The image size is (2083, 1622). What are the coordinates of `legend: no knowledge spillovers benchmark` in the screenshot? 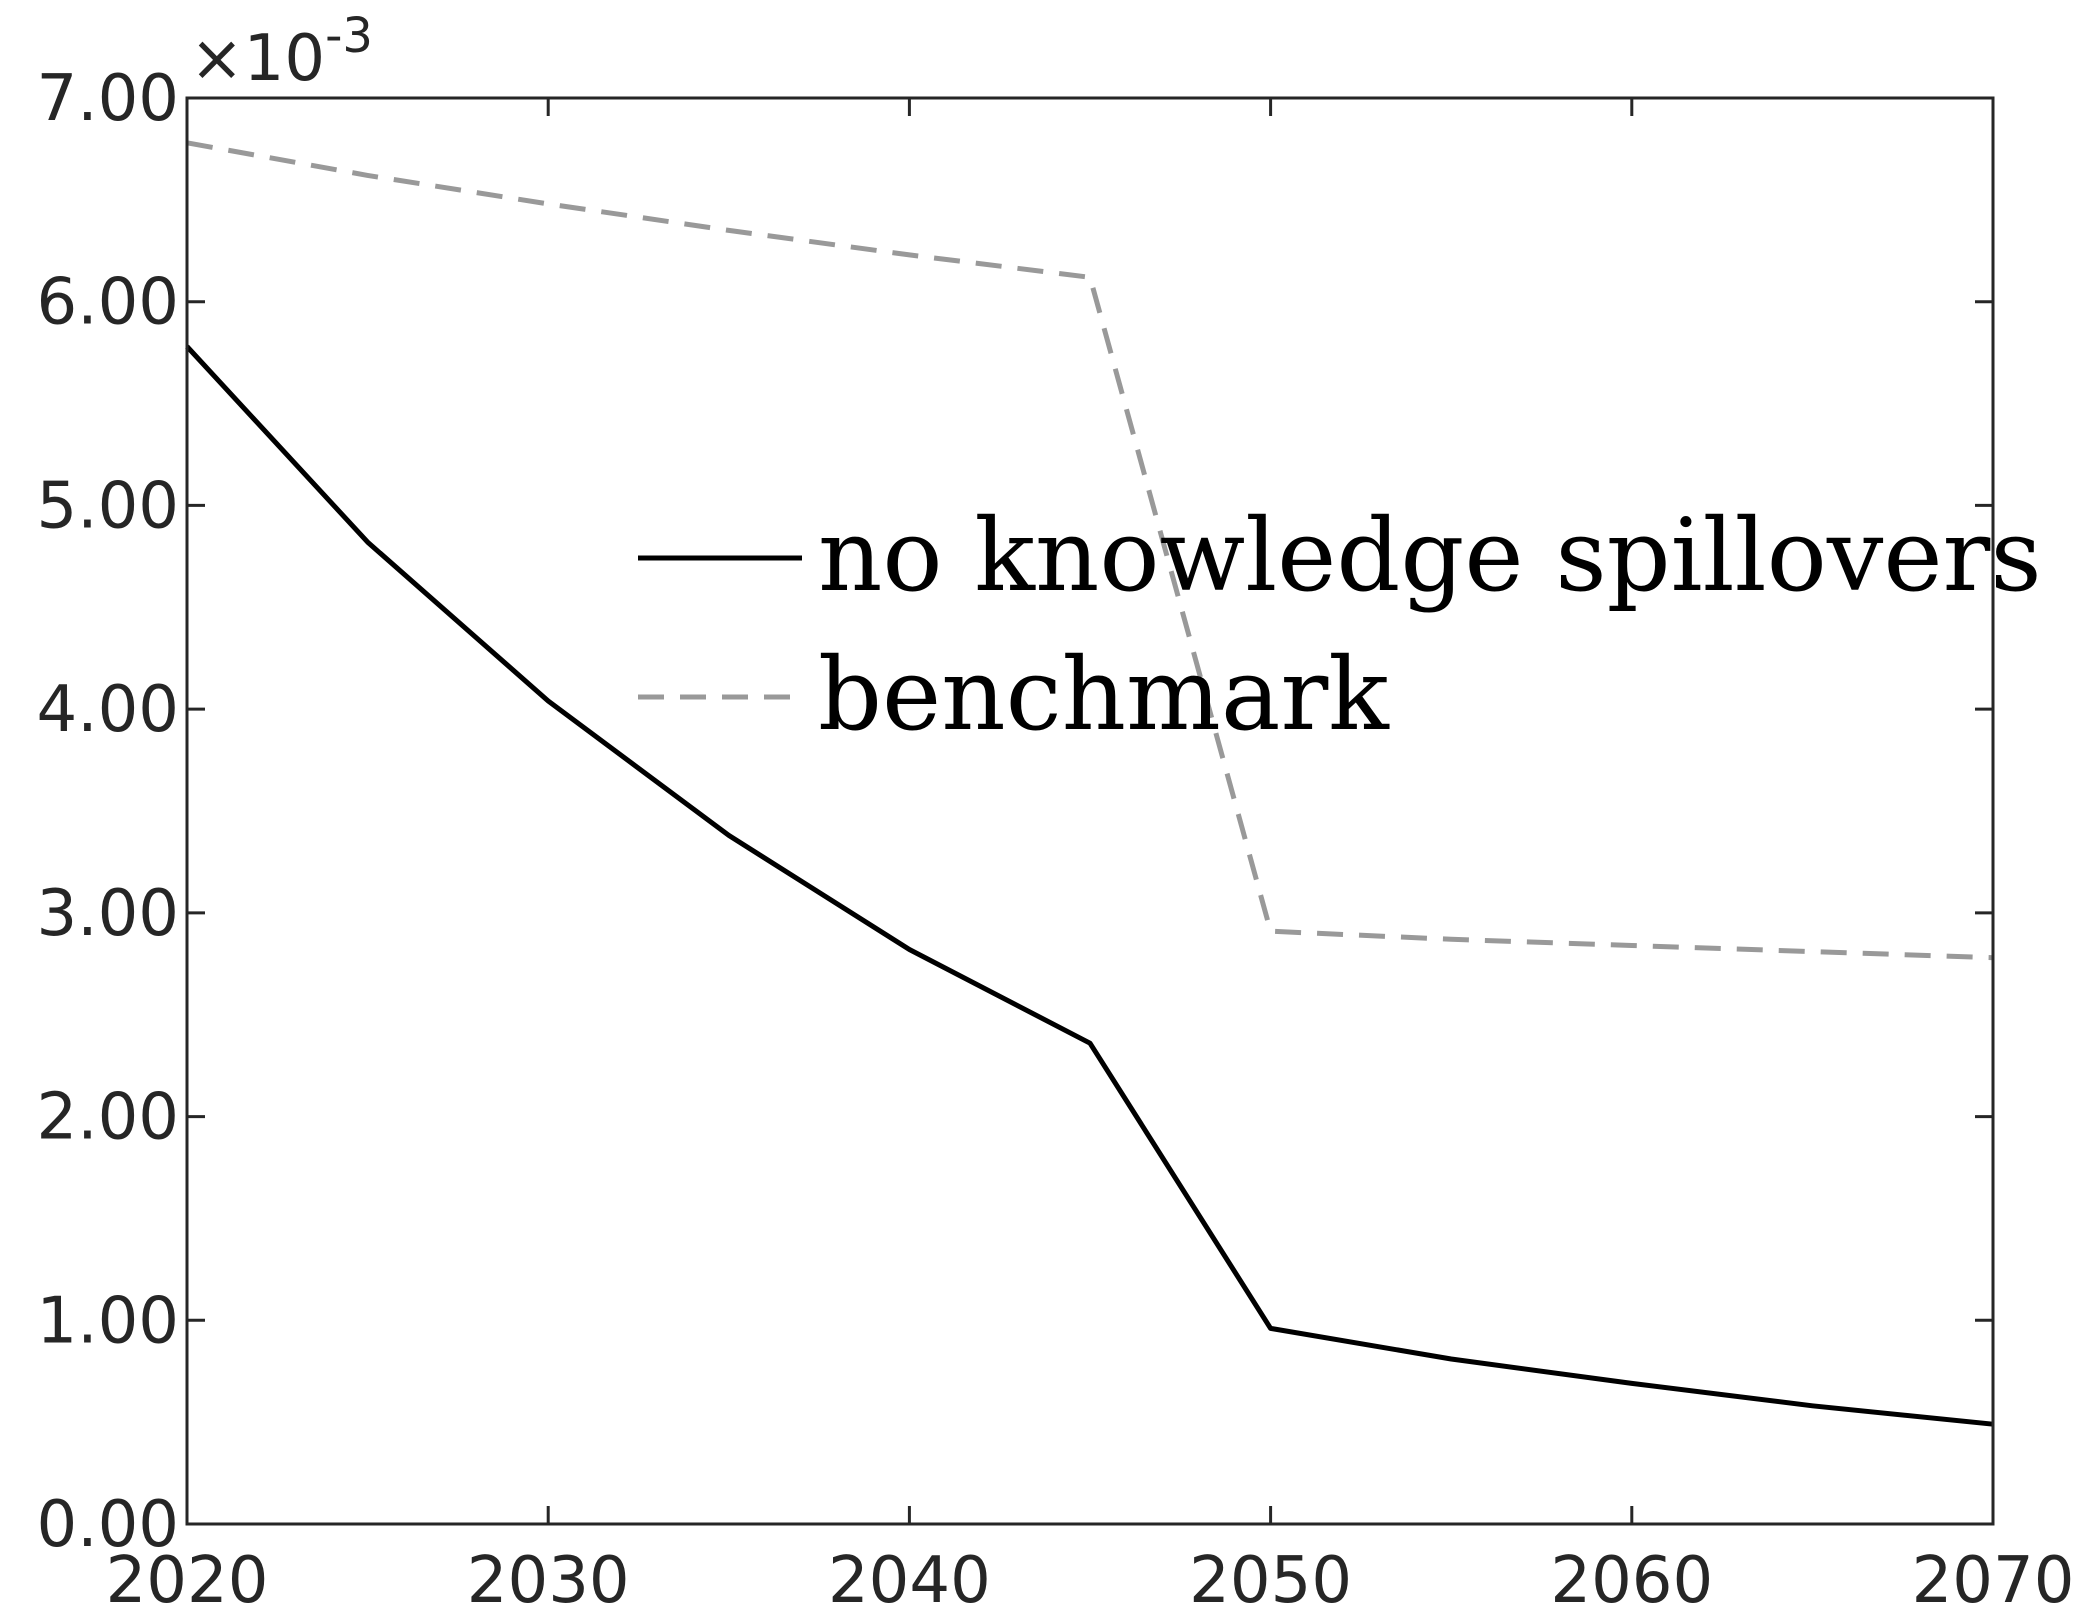 It's located at (1340, 625).